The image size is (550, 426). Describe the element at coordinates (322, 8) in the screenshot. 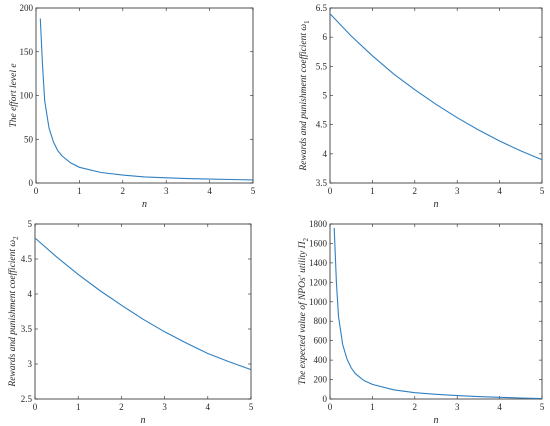

I see `y-tick-label: 6.5` at that location.